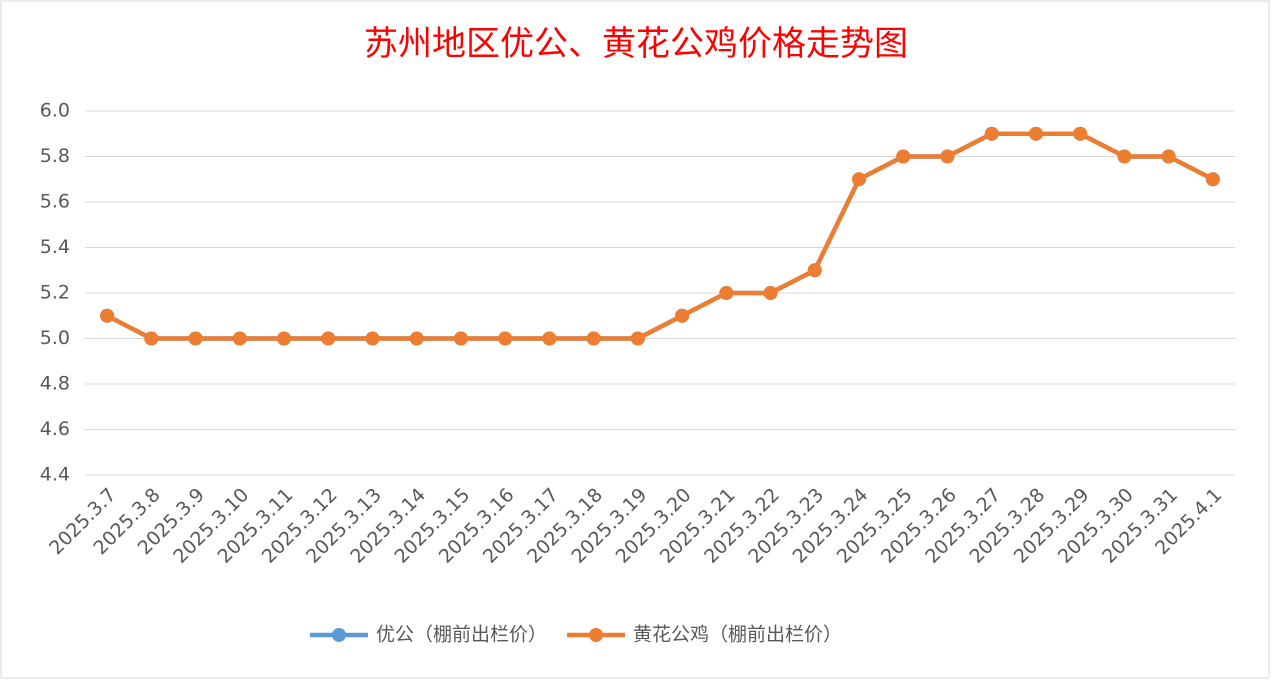 The image size is (1272, 681). I want to click on y-tick-label: 5.0, so click(55, 338).